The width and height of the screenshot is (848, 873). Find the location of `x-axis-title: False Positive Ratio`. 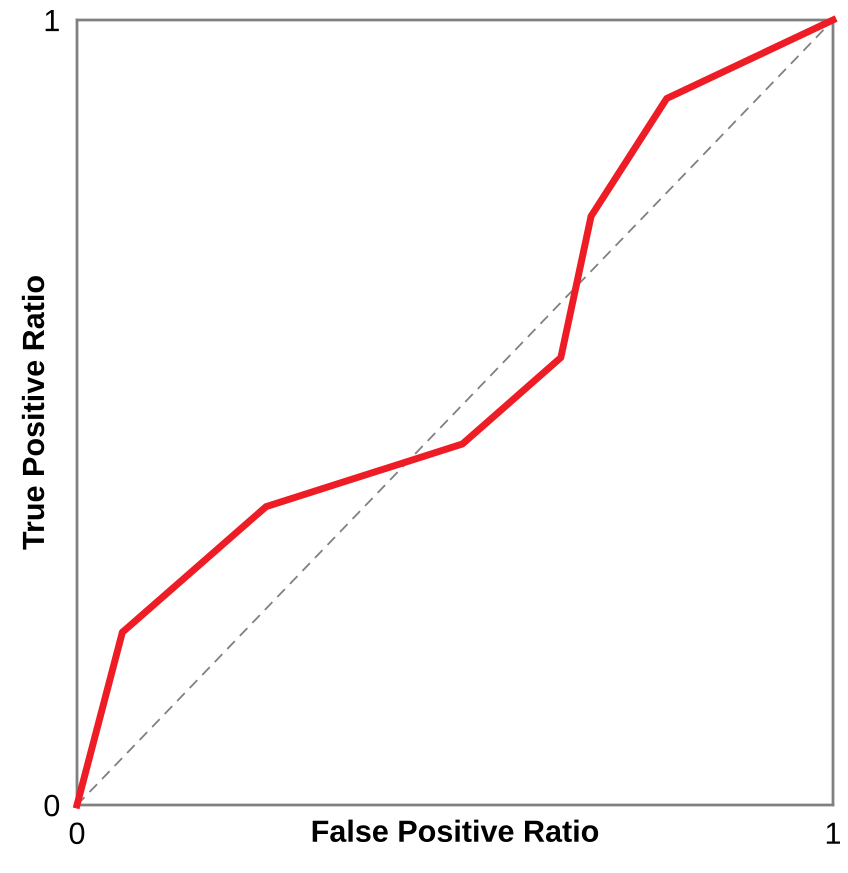

x-axis-title: False Positive Ratio is located at coordinates (455, 831).